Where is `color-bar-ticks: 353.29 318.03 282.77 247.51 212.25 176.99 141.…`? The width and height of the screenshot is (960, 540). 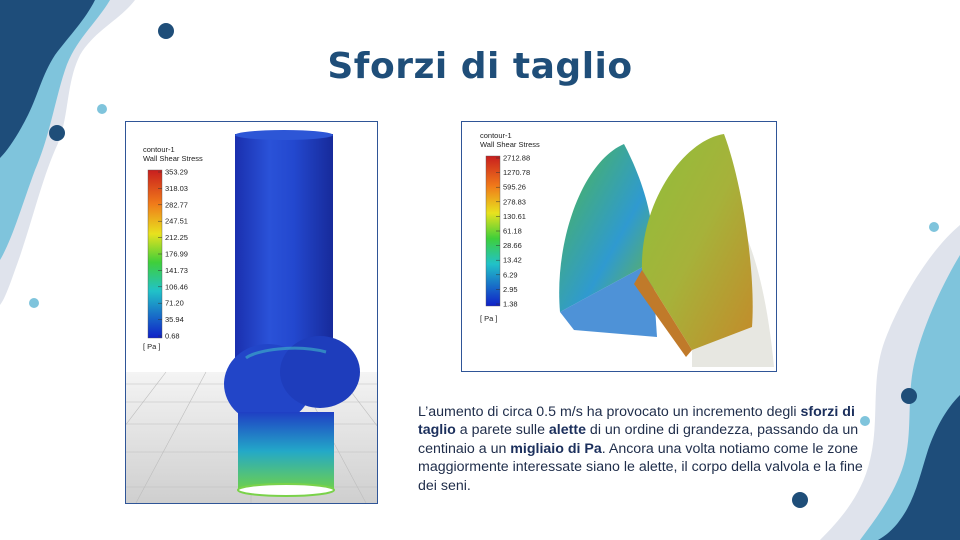 color-bar-ticks: 353.29 318.03 282.77 247.51 212.25 176.99 141.… is located at coordinates (173, 254).